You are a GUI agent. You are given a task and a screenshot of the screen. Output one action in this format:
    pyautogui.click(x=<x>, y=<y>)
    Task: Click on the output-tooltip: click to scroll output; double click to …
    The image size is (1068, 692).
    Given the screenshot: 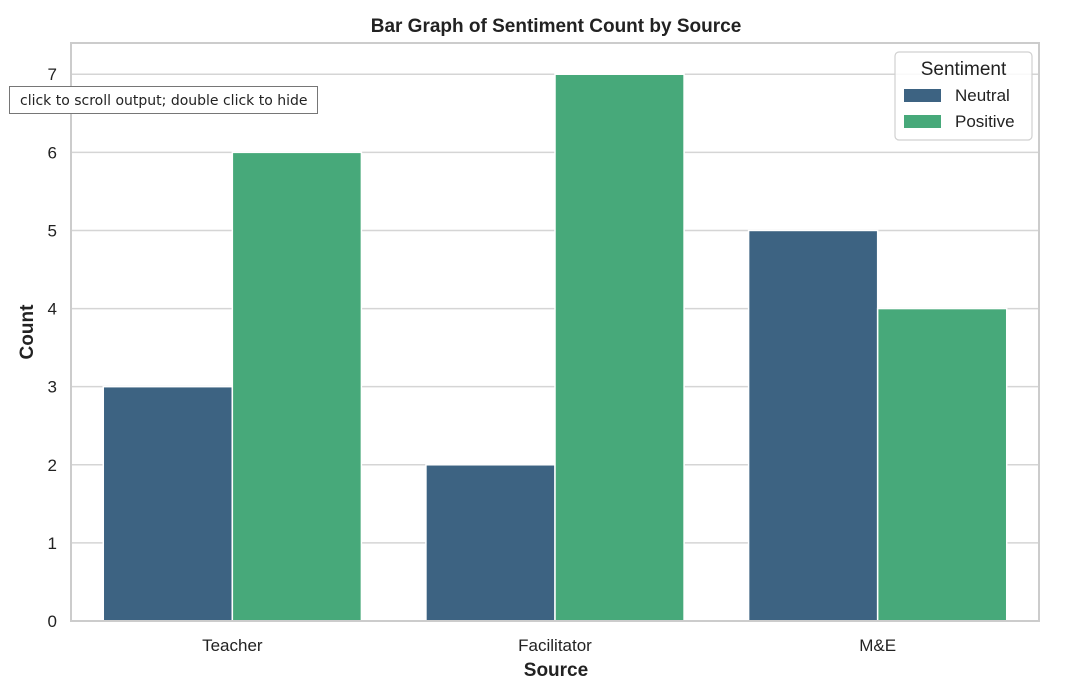 What is the action you would take?
    pyautogui.click(x=164, y=100)
    